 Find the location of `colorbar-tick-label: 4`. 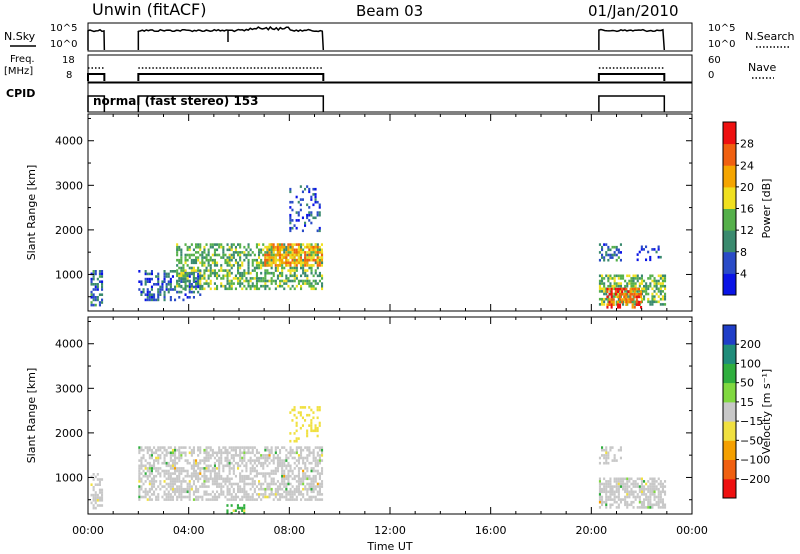

colorbar-tick-label: 4 is located at coordinates (743, 273).